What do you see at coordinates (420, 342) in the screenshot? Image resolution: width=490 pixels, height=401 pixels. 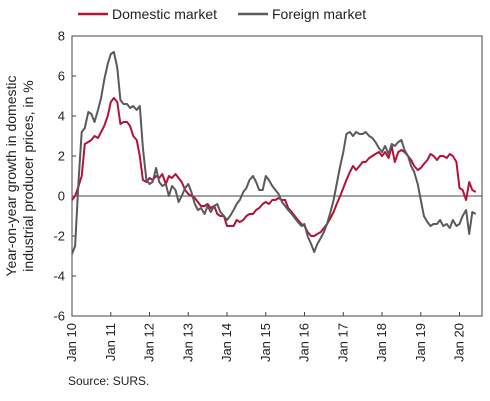 I see `x-tick-label: Jan 19` at bounding box center [420, 342].